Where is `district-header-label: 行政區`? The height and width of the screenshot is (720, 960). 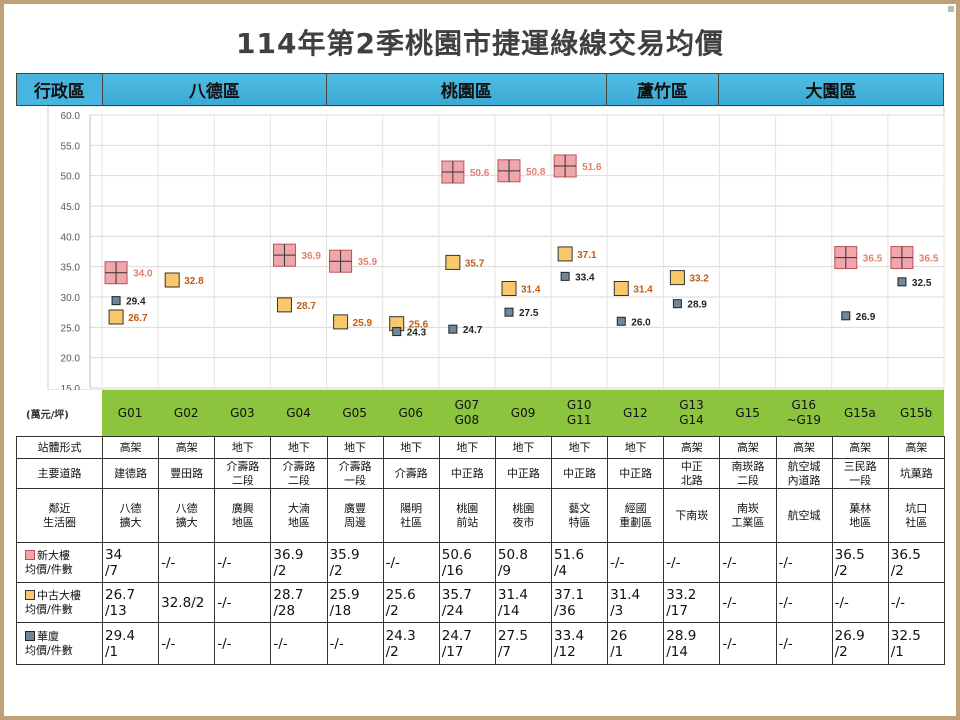 district-header-label: 行政區 is located at coordinates (60, 89).